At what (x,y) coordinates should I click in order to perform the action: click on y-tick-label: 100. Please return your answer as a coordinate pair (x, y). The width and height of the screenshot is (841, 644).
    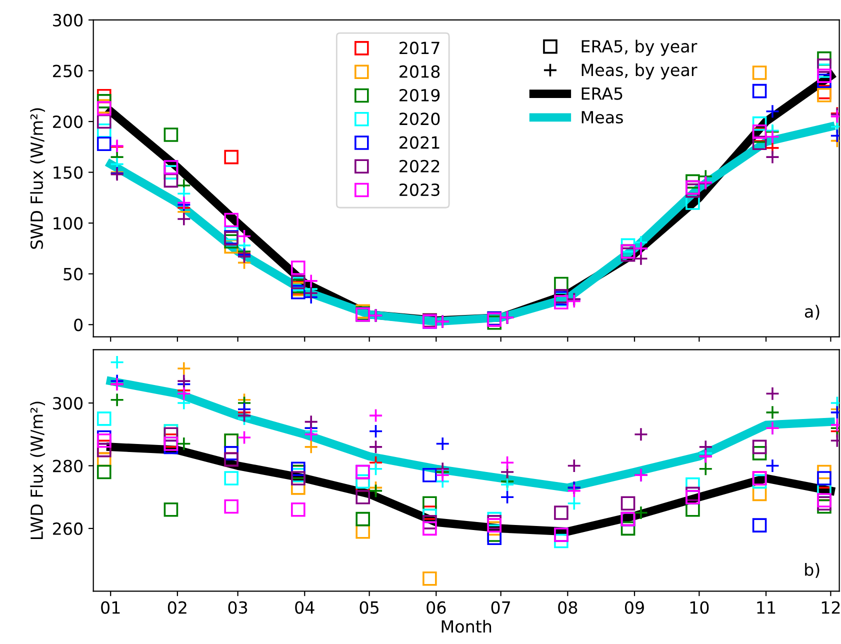
    Looking at the image, I should click on (68, 223).